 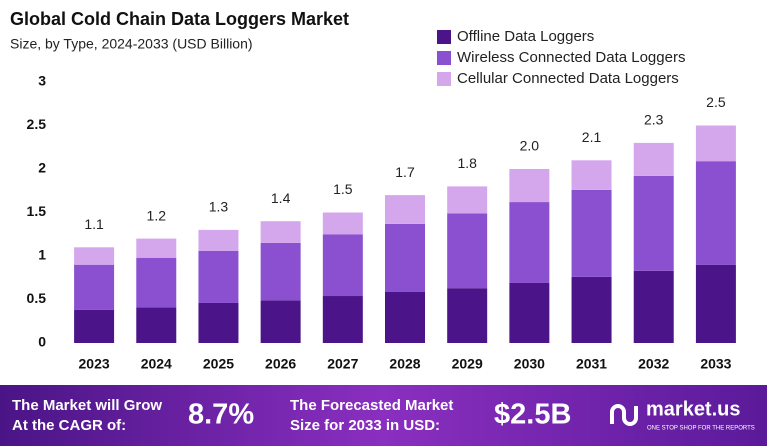 I want to click on legend-label: Wireless Connected Data Loggers, so click(x=571, y=57).